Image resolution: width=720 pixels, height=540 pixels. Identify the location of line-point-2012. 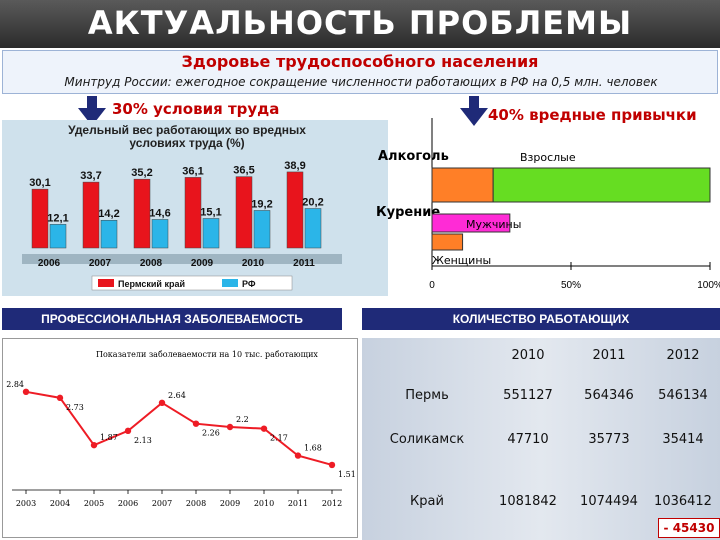
(332, 465).